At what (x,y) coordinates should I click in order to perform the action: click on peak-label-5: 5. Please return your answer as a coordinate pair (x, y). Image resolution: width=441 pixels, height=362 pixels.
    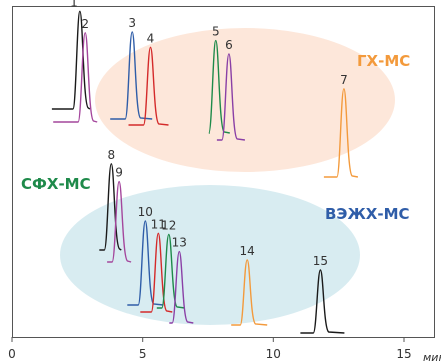
    Looking at the image, I should click on (216, 32).